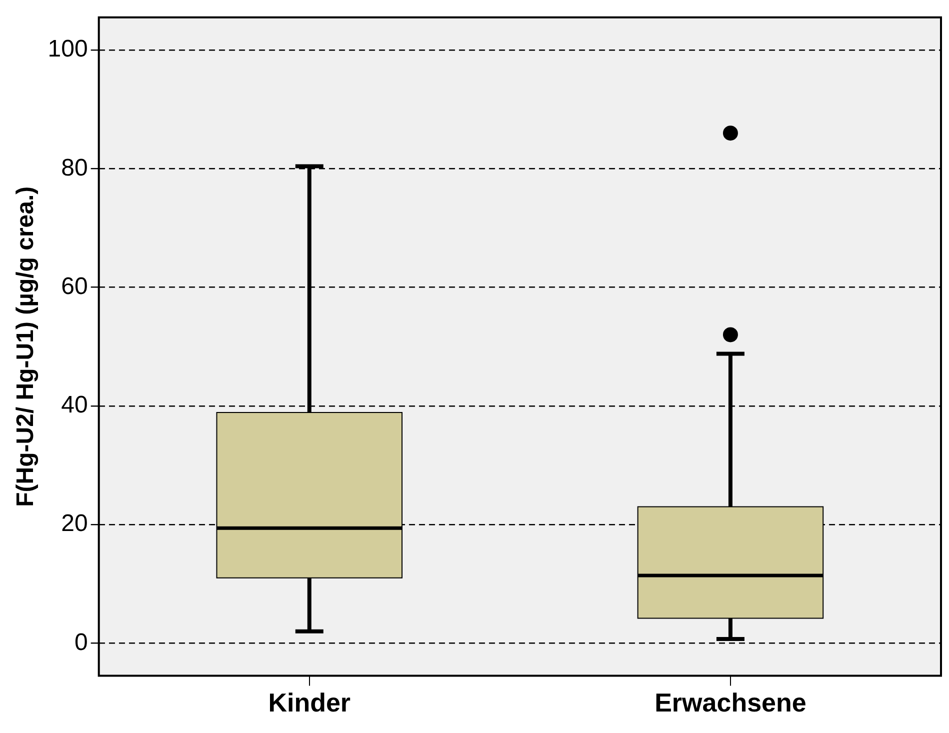  What do you see at coordinates (26, 346) in the screenshot?
I see `y-axis-title: F(Hg-U2/ Hg-U1) (µg/g crea.)` at bounding box center [26, 346].